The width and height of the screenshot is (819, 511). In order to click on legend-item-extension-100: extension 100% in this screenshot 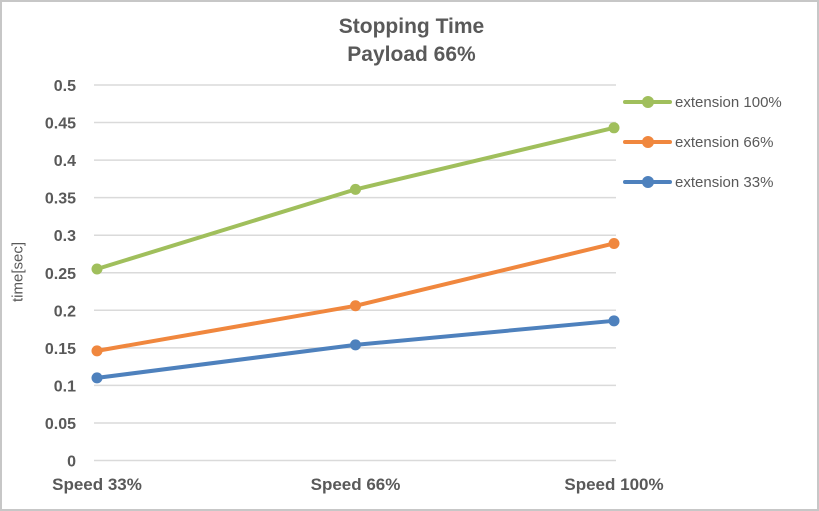, I will do `click(702, 102)`.